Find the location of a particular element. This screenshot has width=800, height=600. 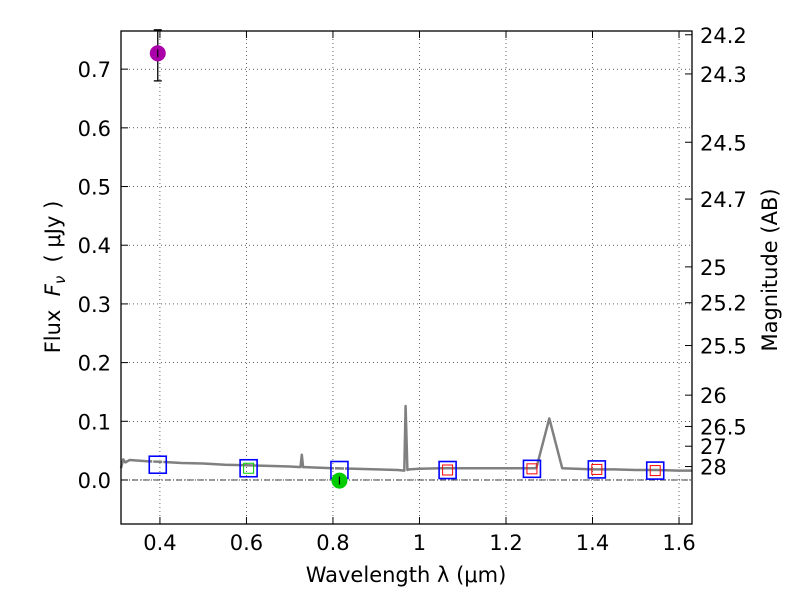

y2-tick-label: 24.3 is located at coordinates (723, 75).